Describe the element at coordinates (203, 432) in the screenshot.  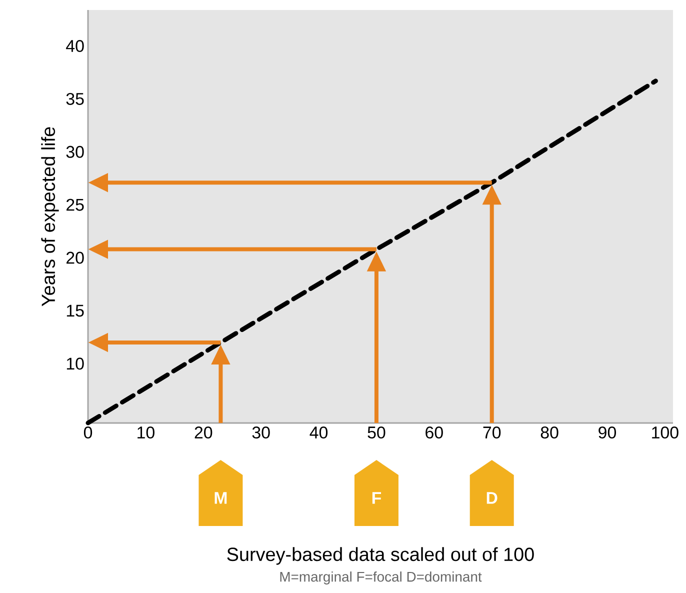
I see `x-tick-label: 20` at that location.